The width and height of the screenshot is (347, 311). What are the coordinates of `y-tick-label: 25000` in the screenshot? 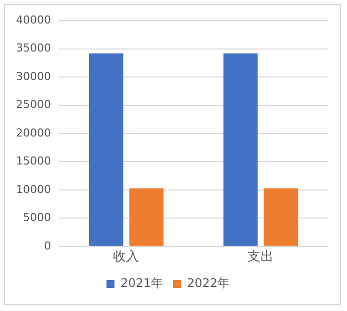 It's located at (33, 105).